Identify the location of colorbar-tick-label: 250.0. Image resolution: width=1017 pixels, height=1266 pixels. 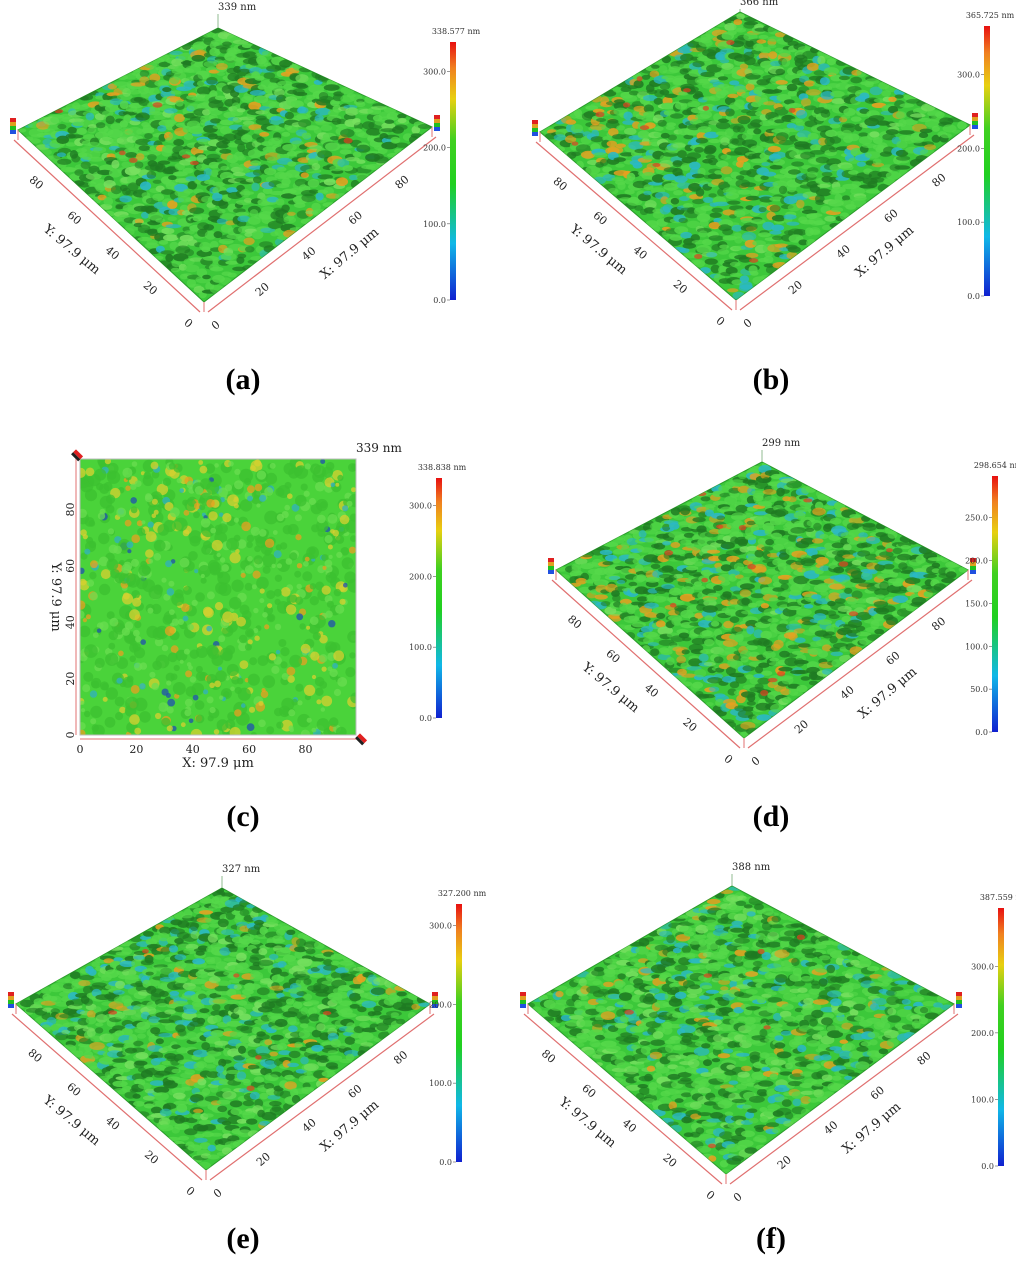
(976, 518).